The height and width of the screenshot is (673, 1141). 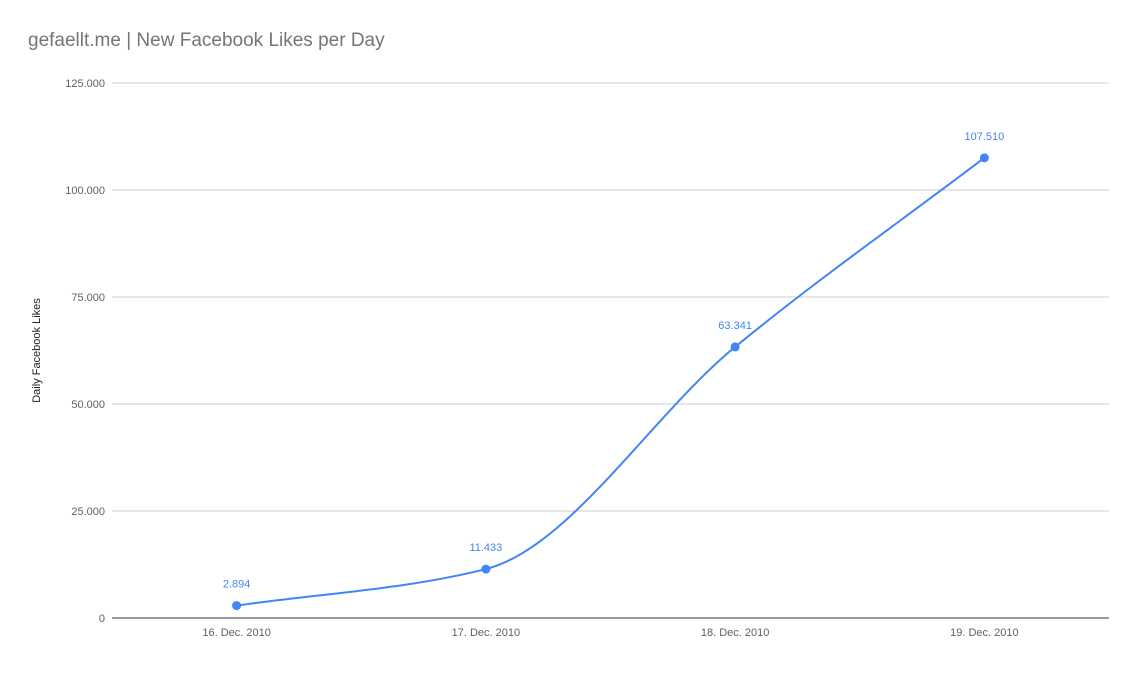 What do you see at coordinates (735, 326) in the screenshot?
I see `data-label: 63.341` at bounding box center [735, 326].